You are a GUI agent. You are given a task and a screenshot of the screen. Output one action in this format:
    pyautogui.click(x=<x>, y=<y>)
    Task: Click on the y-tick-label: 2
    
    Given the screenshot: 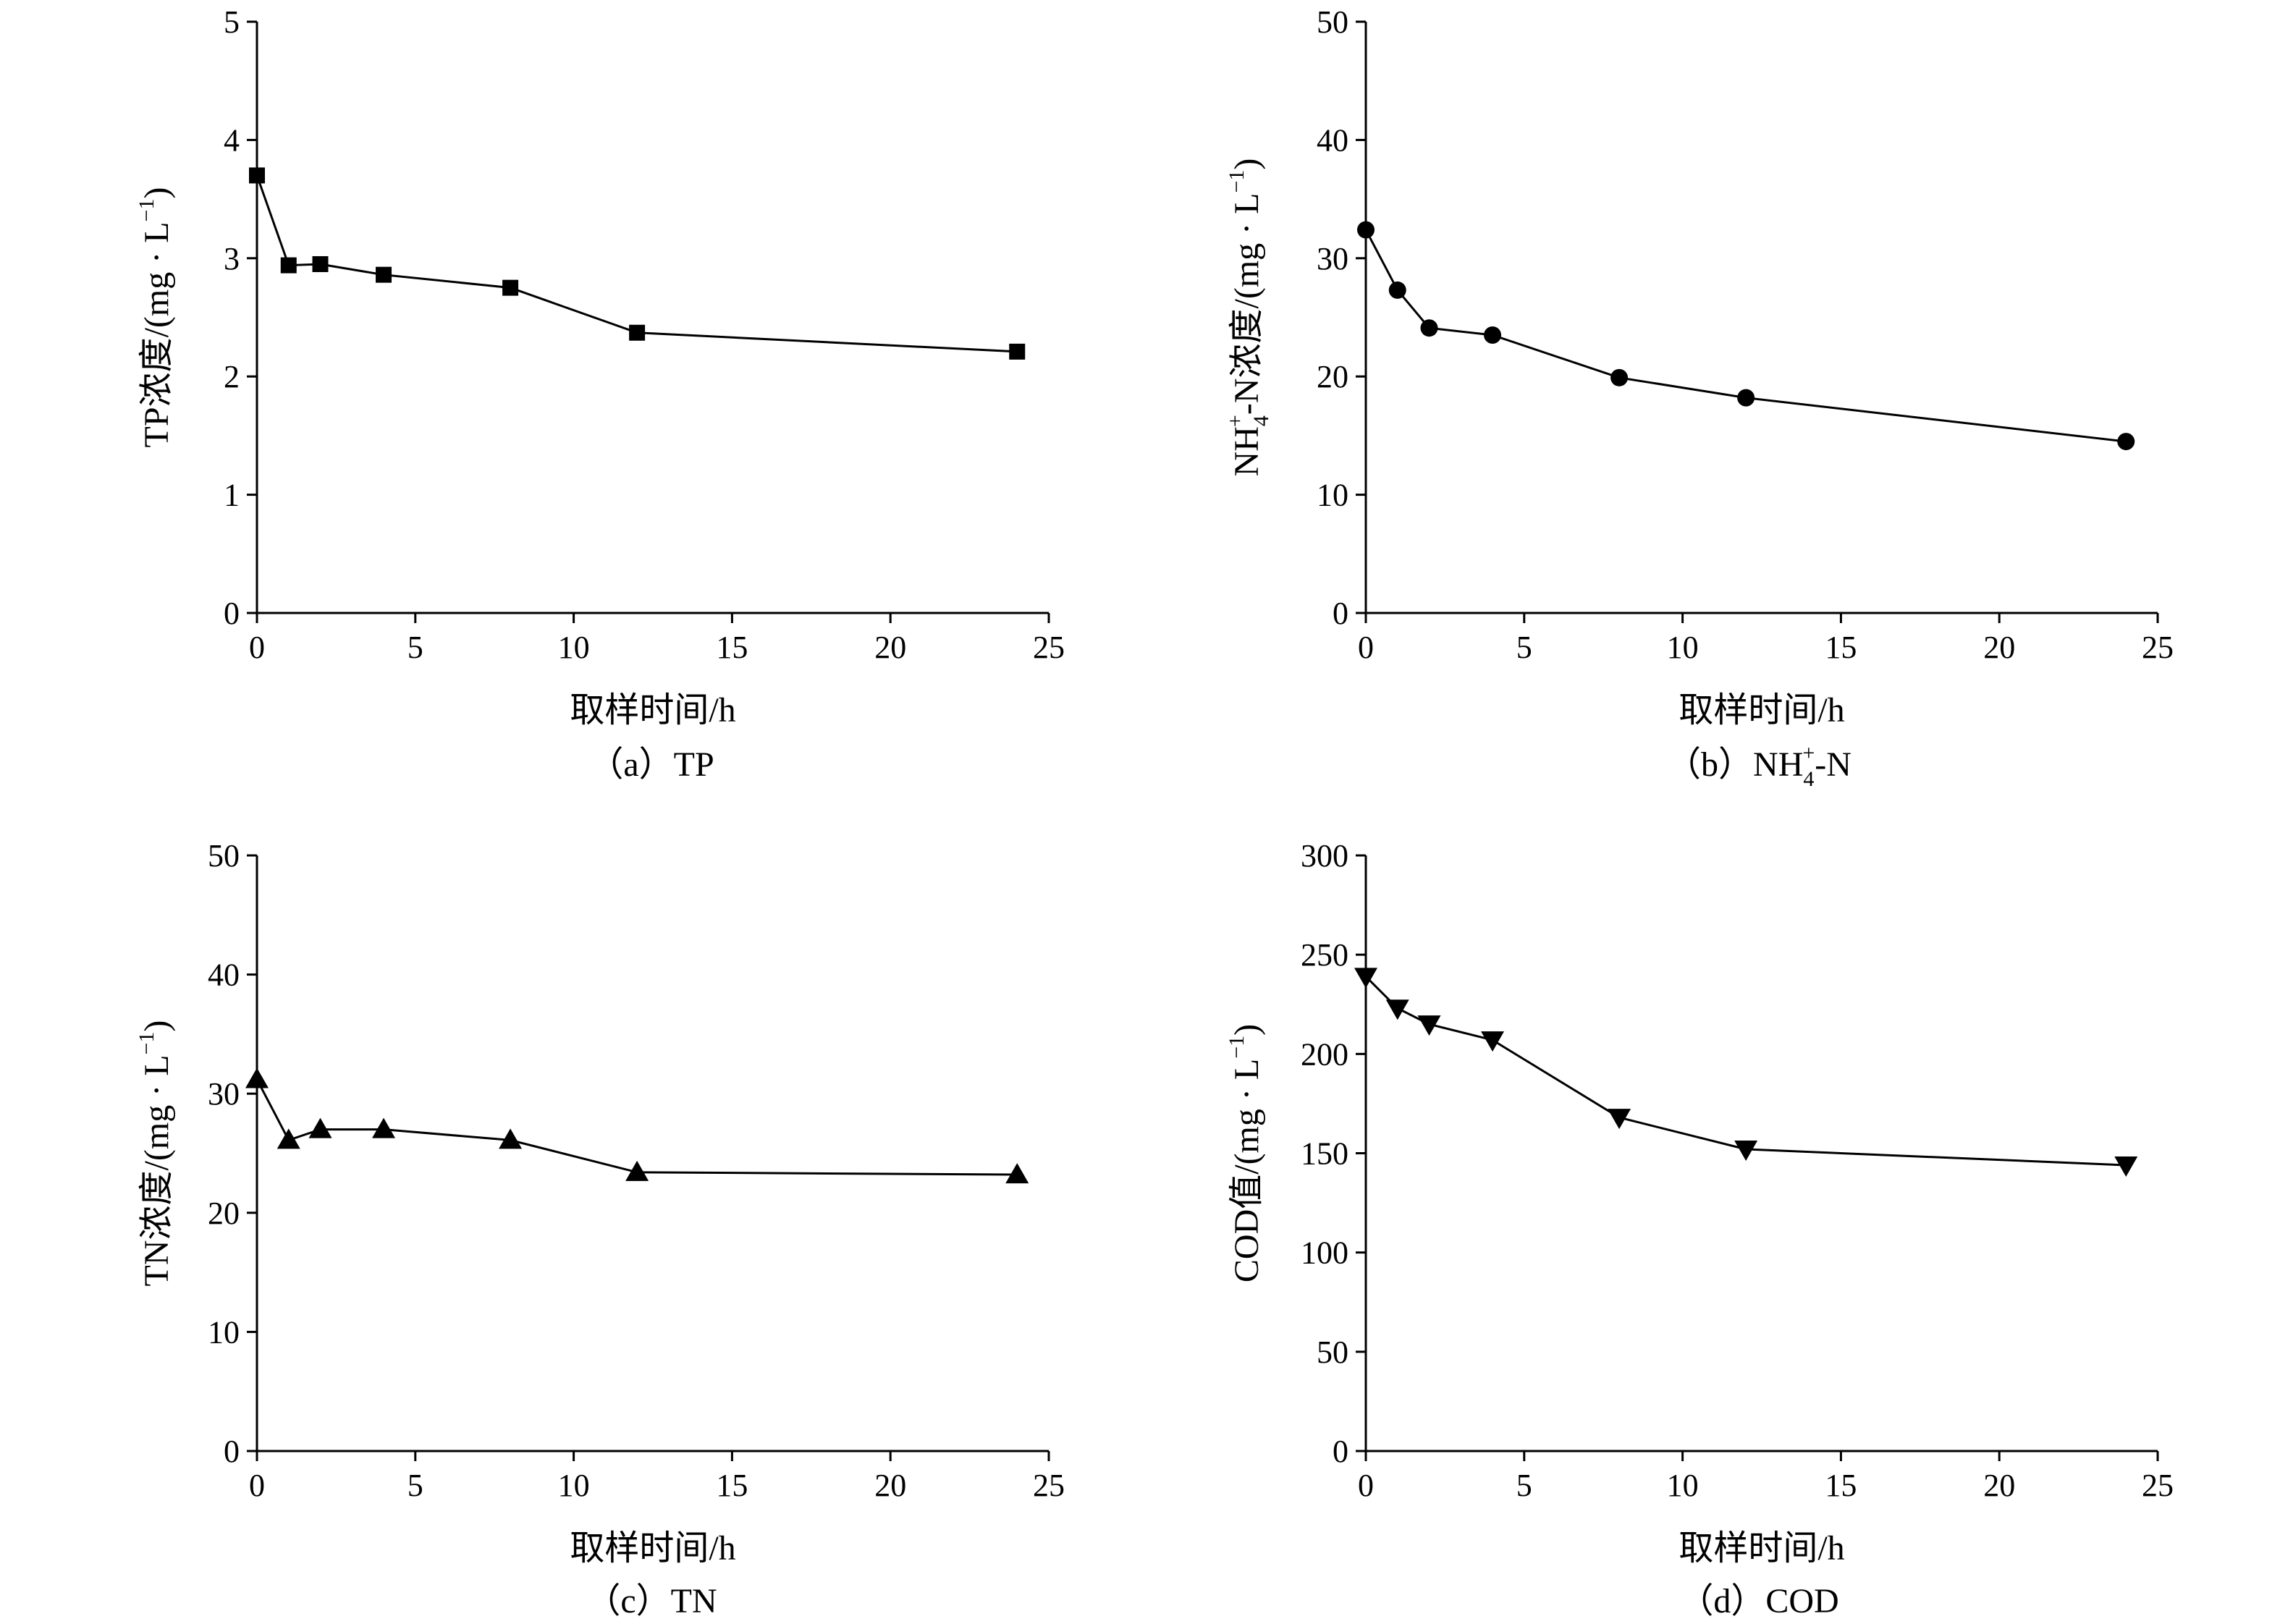 What is the action you would take?
    pyautogui.click(x=232, y=376)
    